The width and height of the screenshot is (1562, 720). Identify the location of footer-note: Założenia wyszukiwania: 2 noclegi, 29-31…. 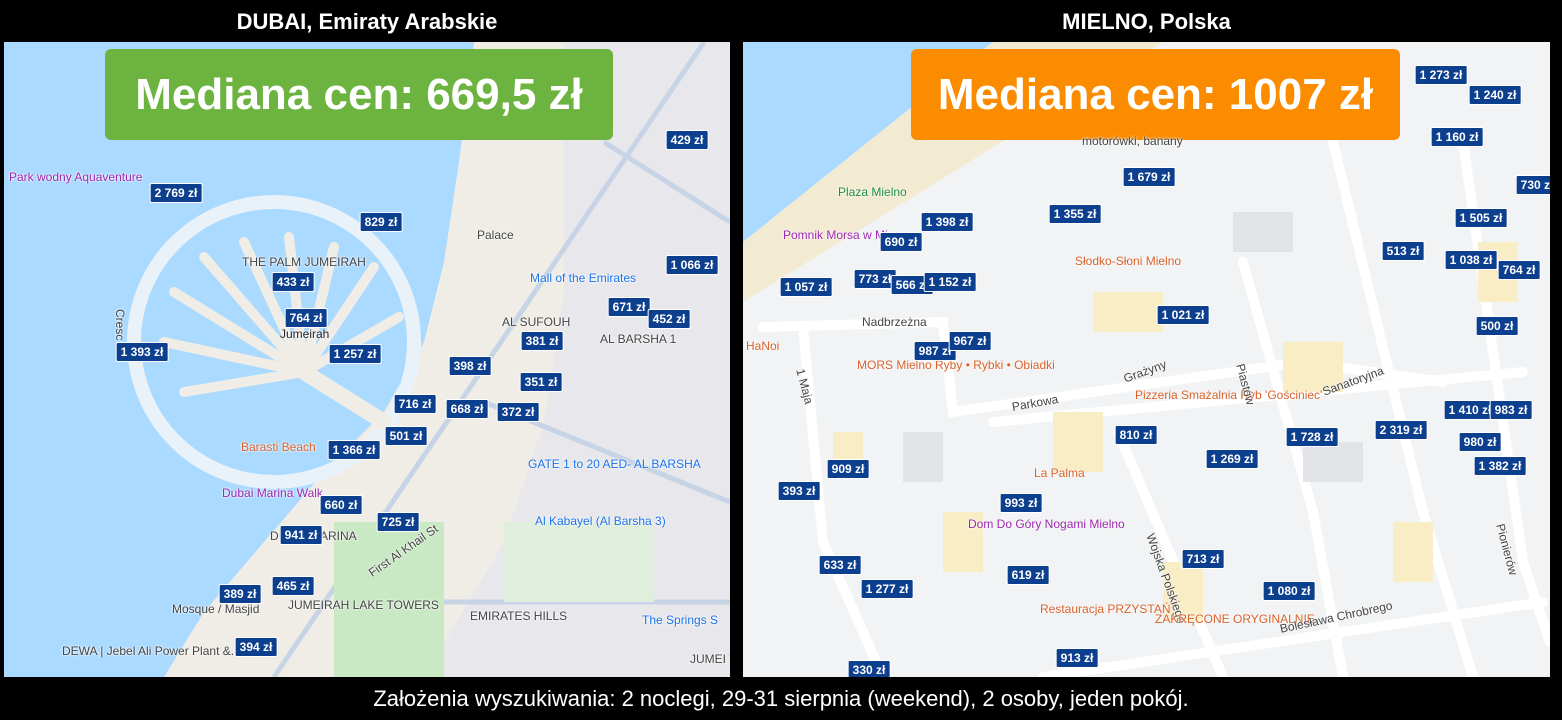
(781, 698).